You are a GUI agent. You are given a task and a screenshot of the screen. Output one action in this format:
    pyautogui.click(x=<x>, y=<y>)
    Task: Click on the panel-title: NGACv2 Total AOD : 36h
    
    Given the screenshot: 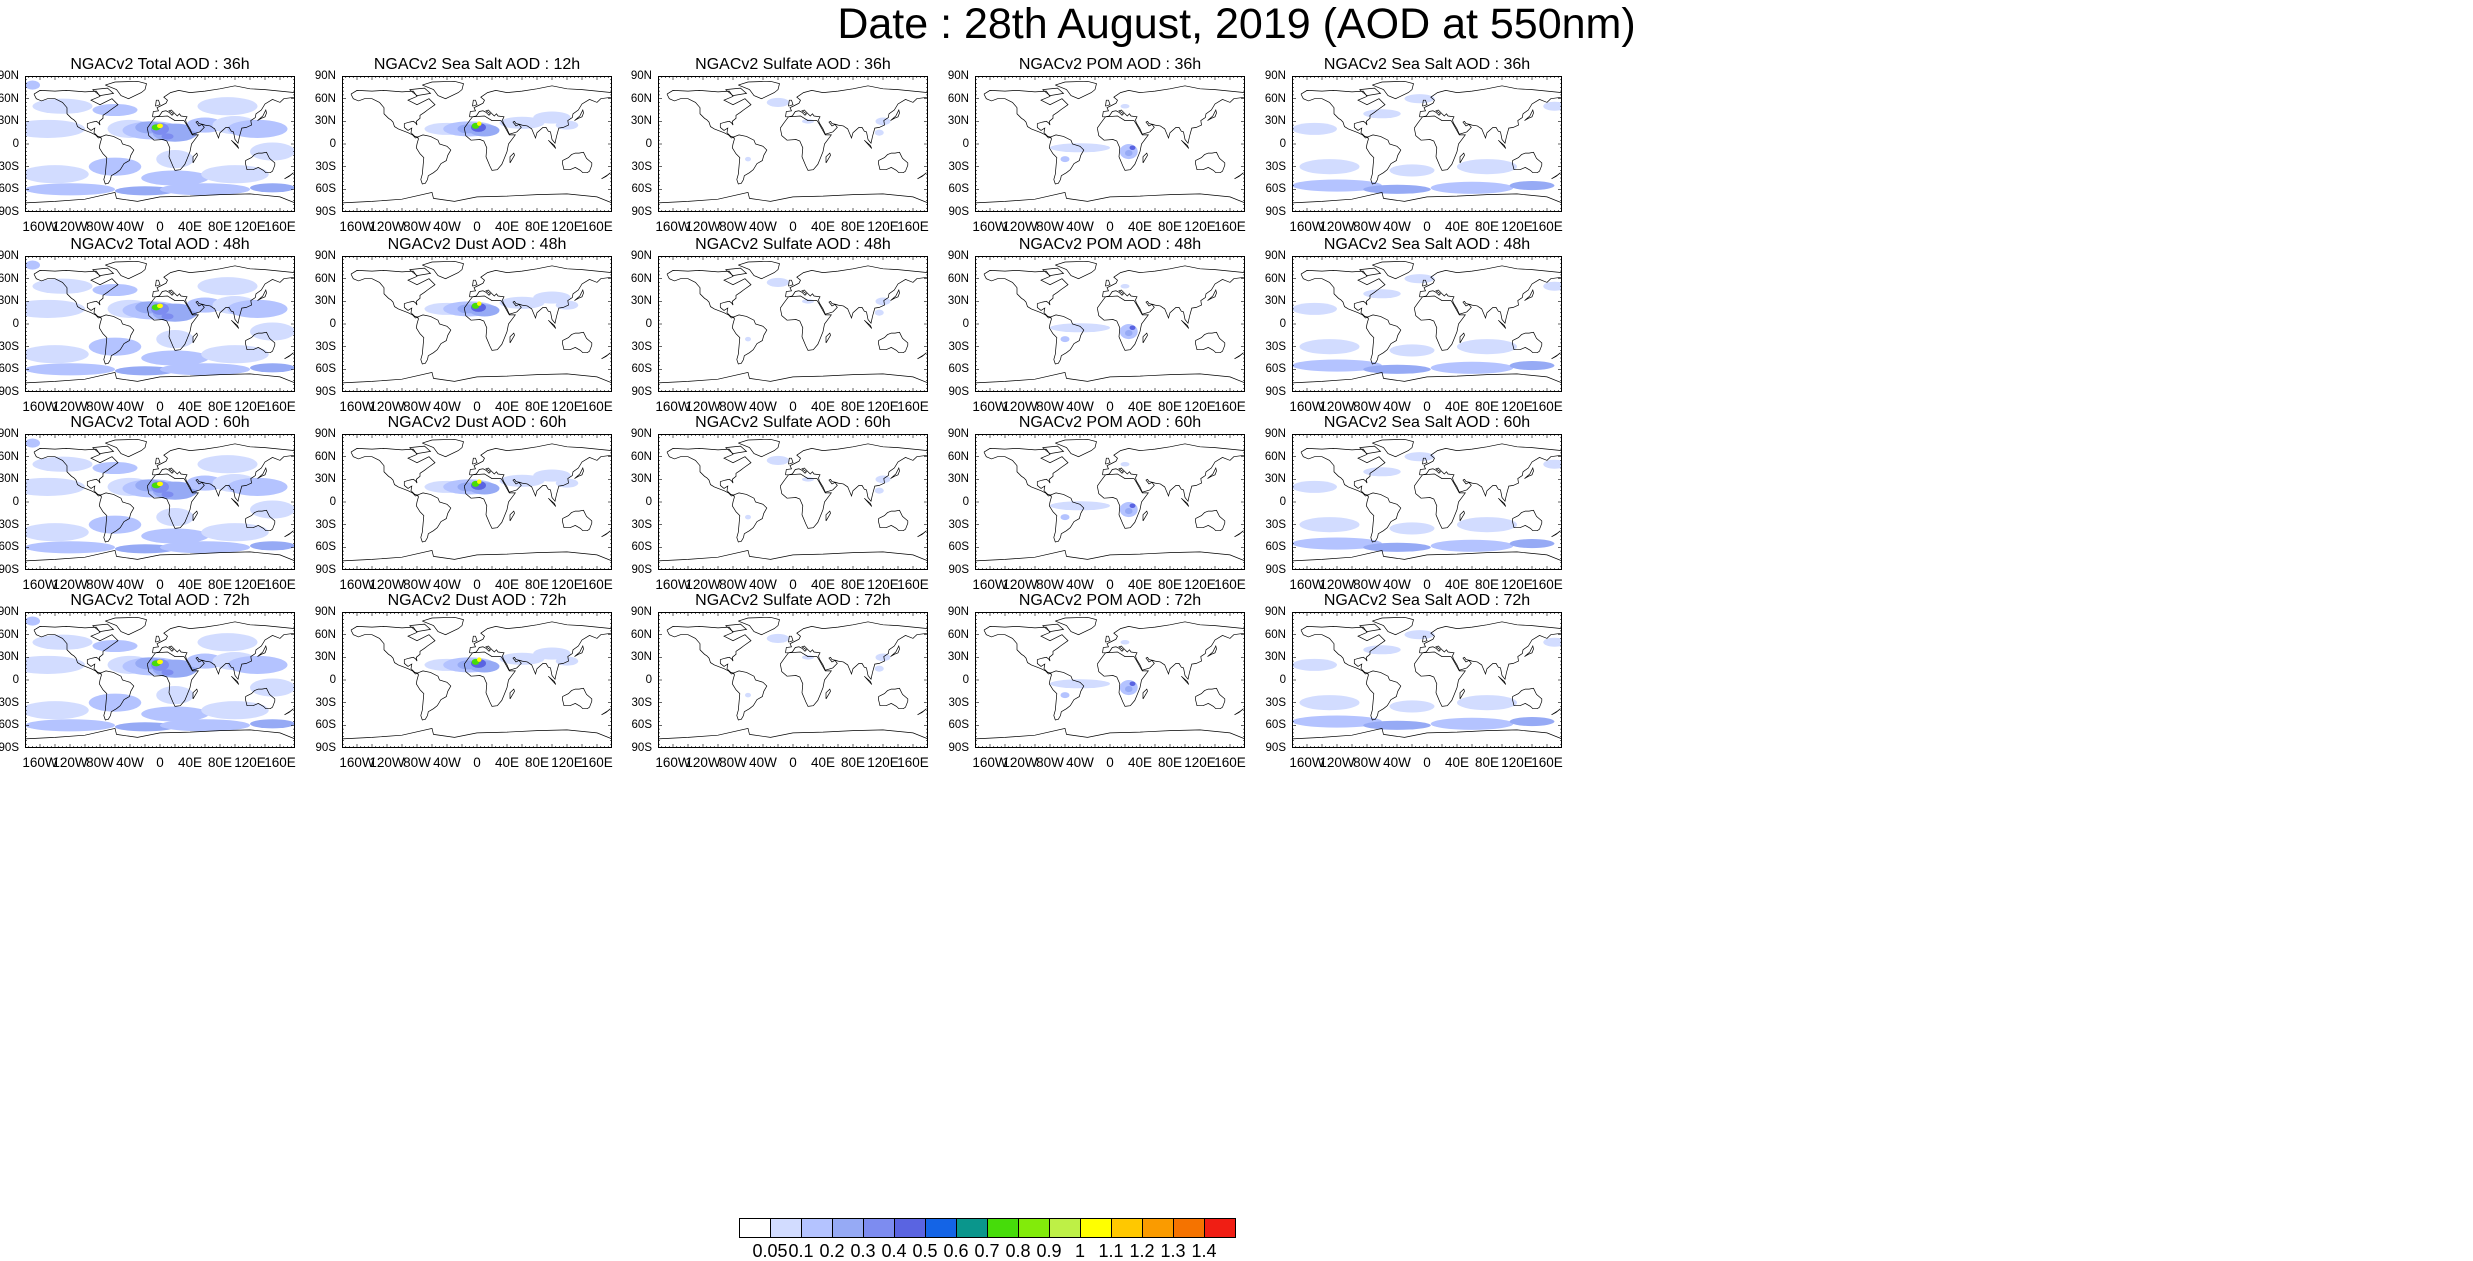 What is the action you would take?
    pyautogui.click(x=160, y=64)
    